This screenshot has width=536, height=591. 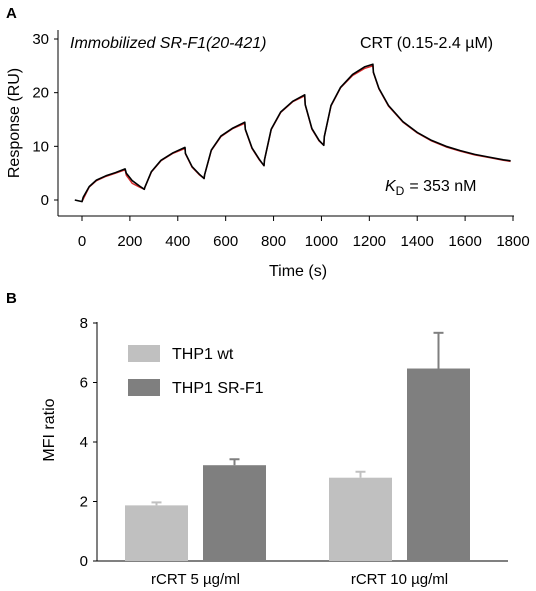 What do you see at coordinates (442, 186) in the screenshot?
I see `kd-value: = 353 nM` at bounding box center [442, 186].